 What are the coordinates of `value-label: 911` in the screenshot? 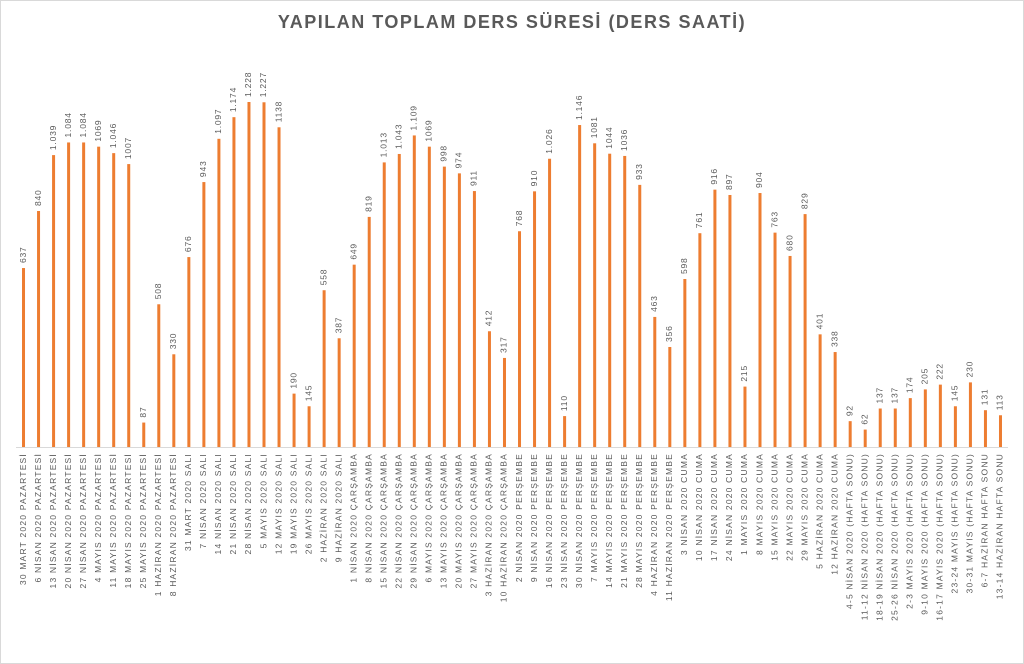 It's located at (474, 178).